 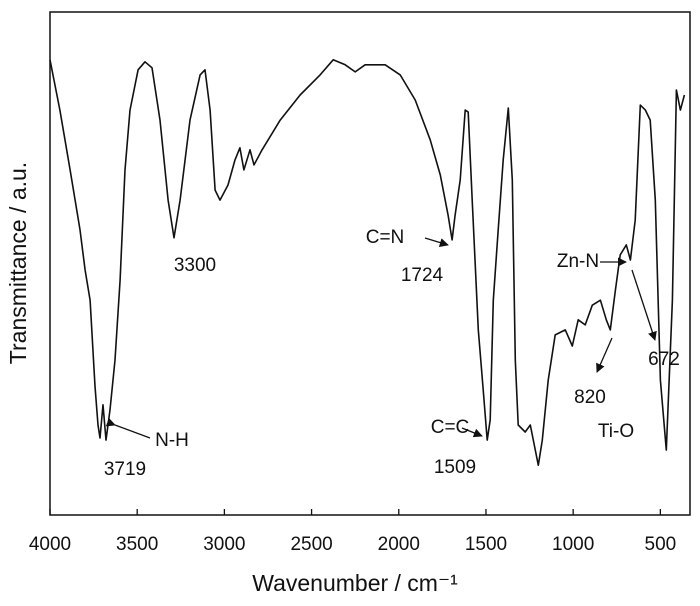 What do you see at coordinates (661, 544) in the screenshot?
I see `x-tick-label: 500` at bounding box center [661, 544].